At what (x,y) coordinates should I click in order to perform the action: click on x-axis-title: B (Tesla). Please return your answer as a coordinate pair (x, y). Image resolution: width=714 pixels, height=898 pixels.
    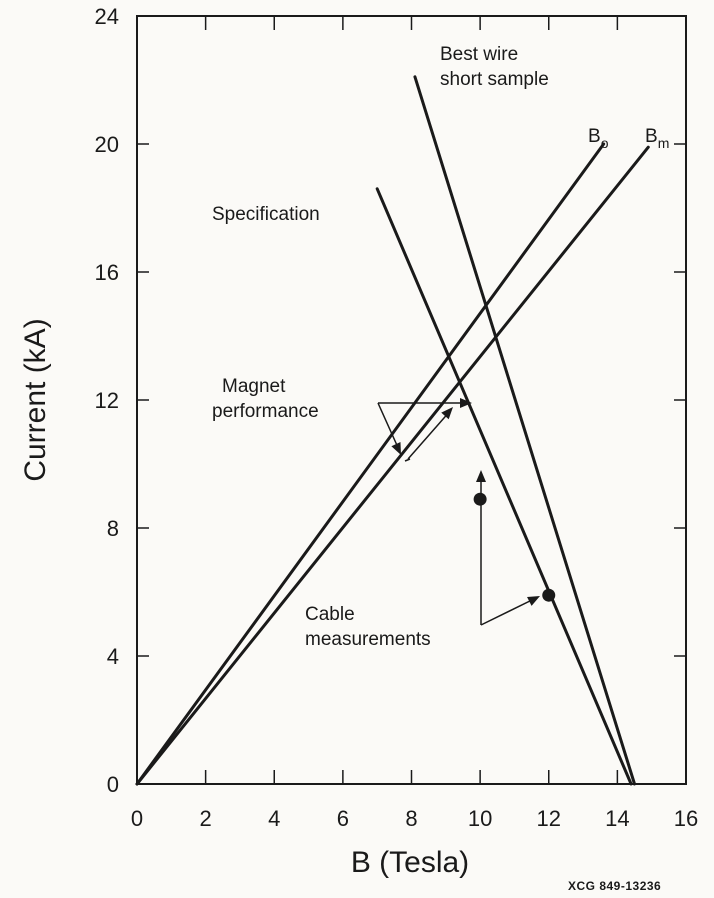
    Looking at the image, I should click on (410, 862).